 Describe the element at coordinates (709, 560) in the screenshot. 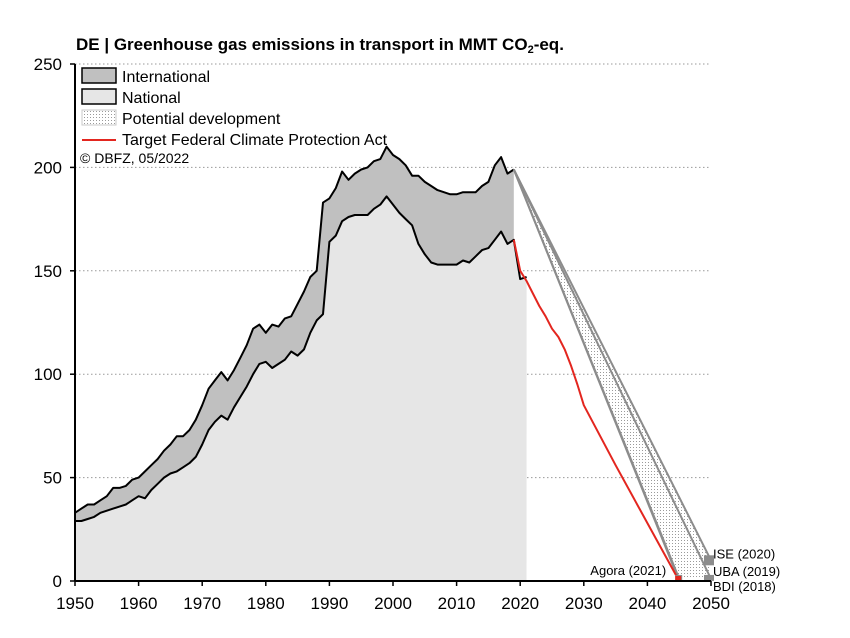

I see `scenario-marker-ise` at that location.